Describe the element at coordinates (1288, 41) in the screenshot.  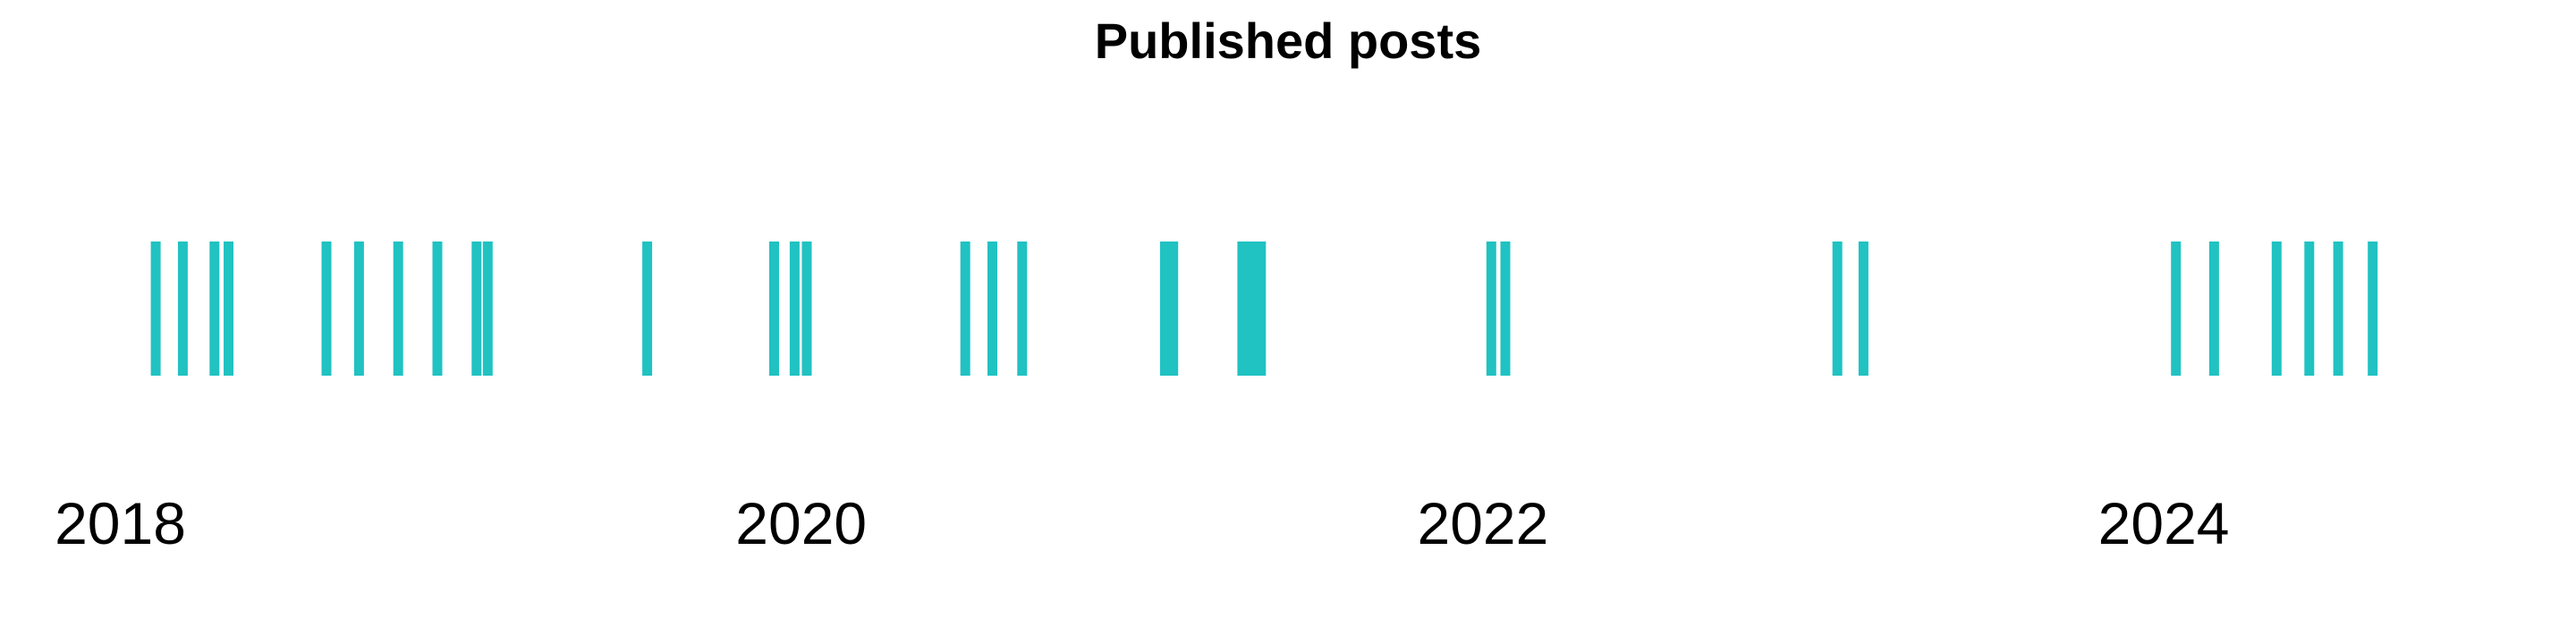
I see `chart-title: Published posts` at that location.